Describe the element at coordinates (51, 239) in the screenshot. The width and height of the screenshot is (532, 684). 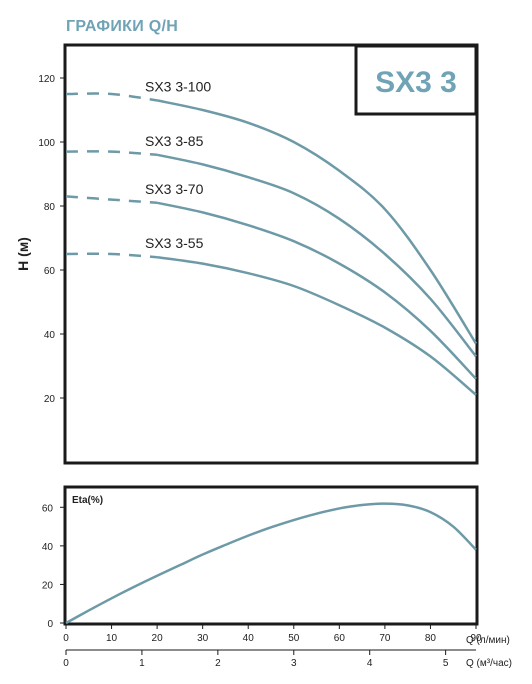
I see `qh-y-ticks: 20 40 60 80 100 120` at that location.